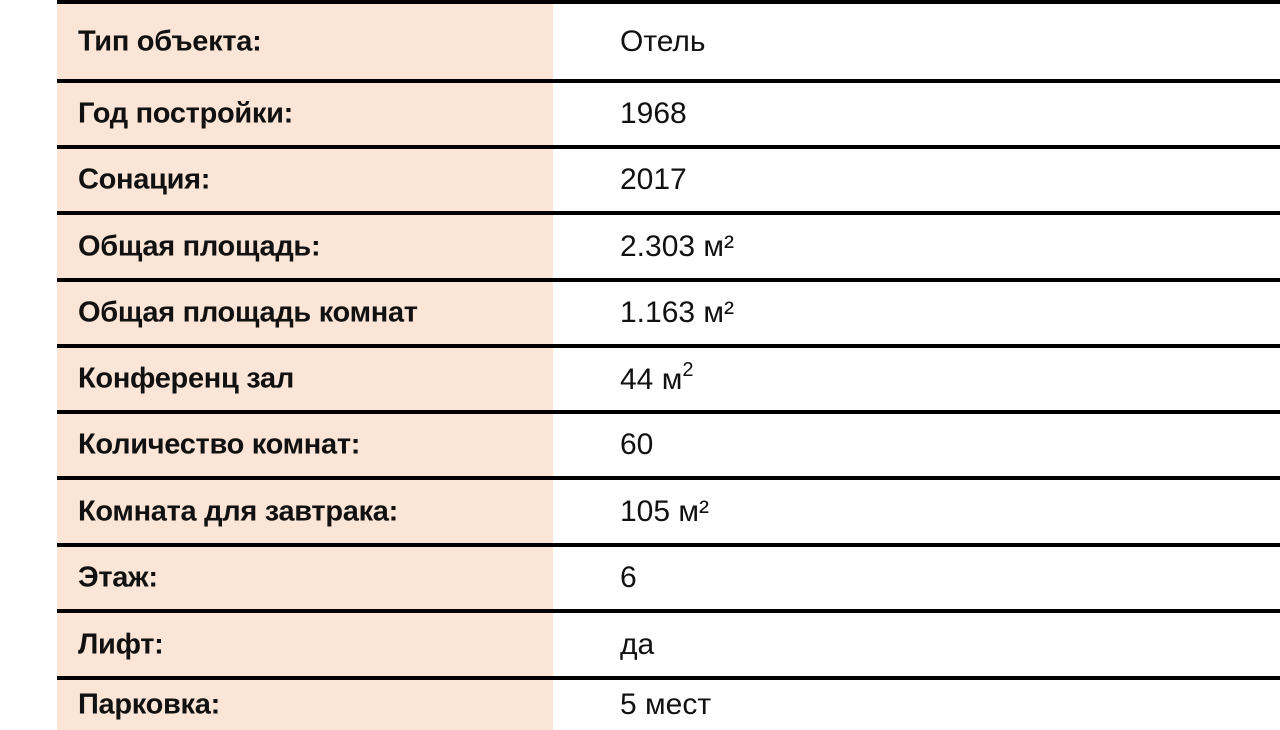  I want to click on row-label-cell: Тип объекта:, so click(305, 41).